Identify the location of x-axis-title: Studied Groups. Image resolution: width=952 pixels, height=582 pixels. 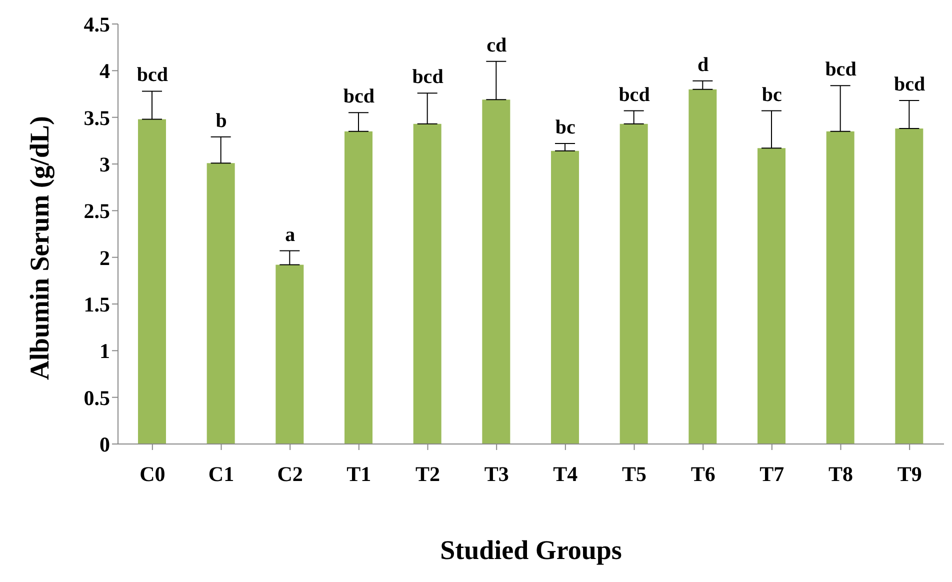
(531, 550).